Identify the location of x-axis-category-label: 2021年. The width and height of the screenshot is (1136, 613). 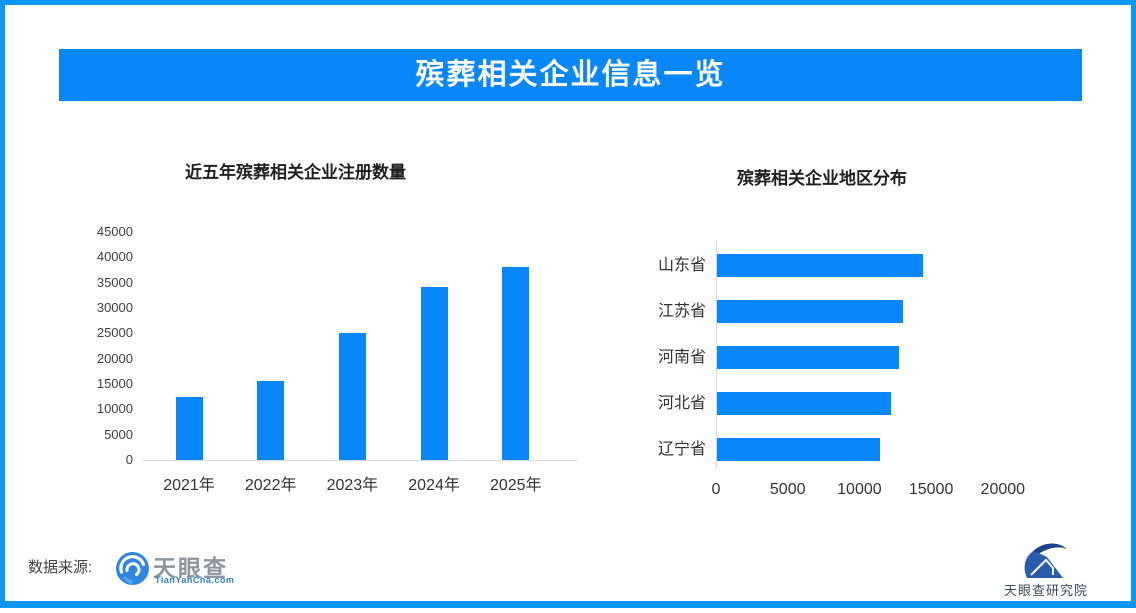
(189, 485).